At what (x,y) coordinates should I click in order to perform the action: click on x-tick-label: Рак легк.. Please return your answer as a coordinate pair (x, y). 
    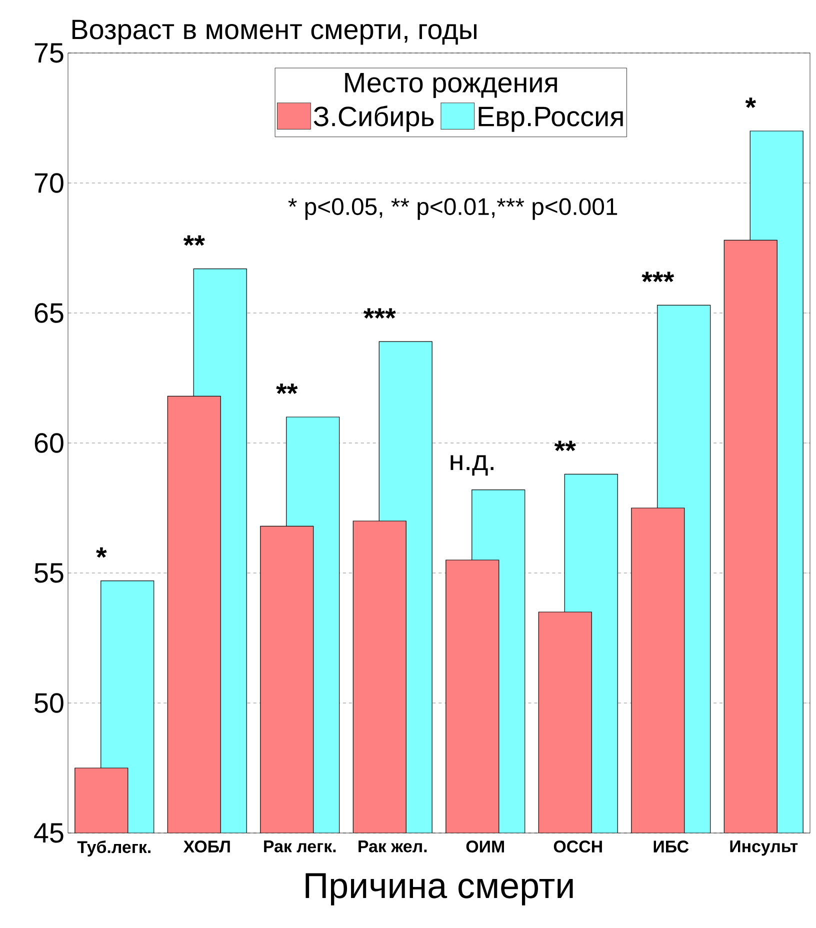
    Looking at the image, I should click on (300, 846).